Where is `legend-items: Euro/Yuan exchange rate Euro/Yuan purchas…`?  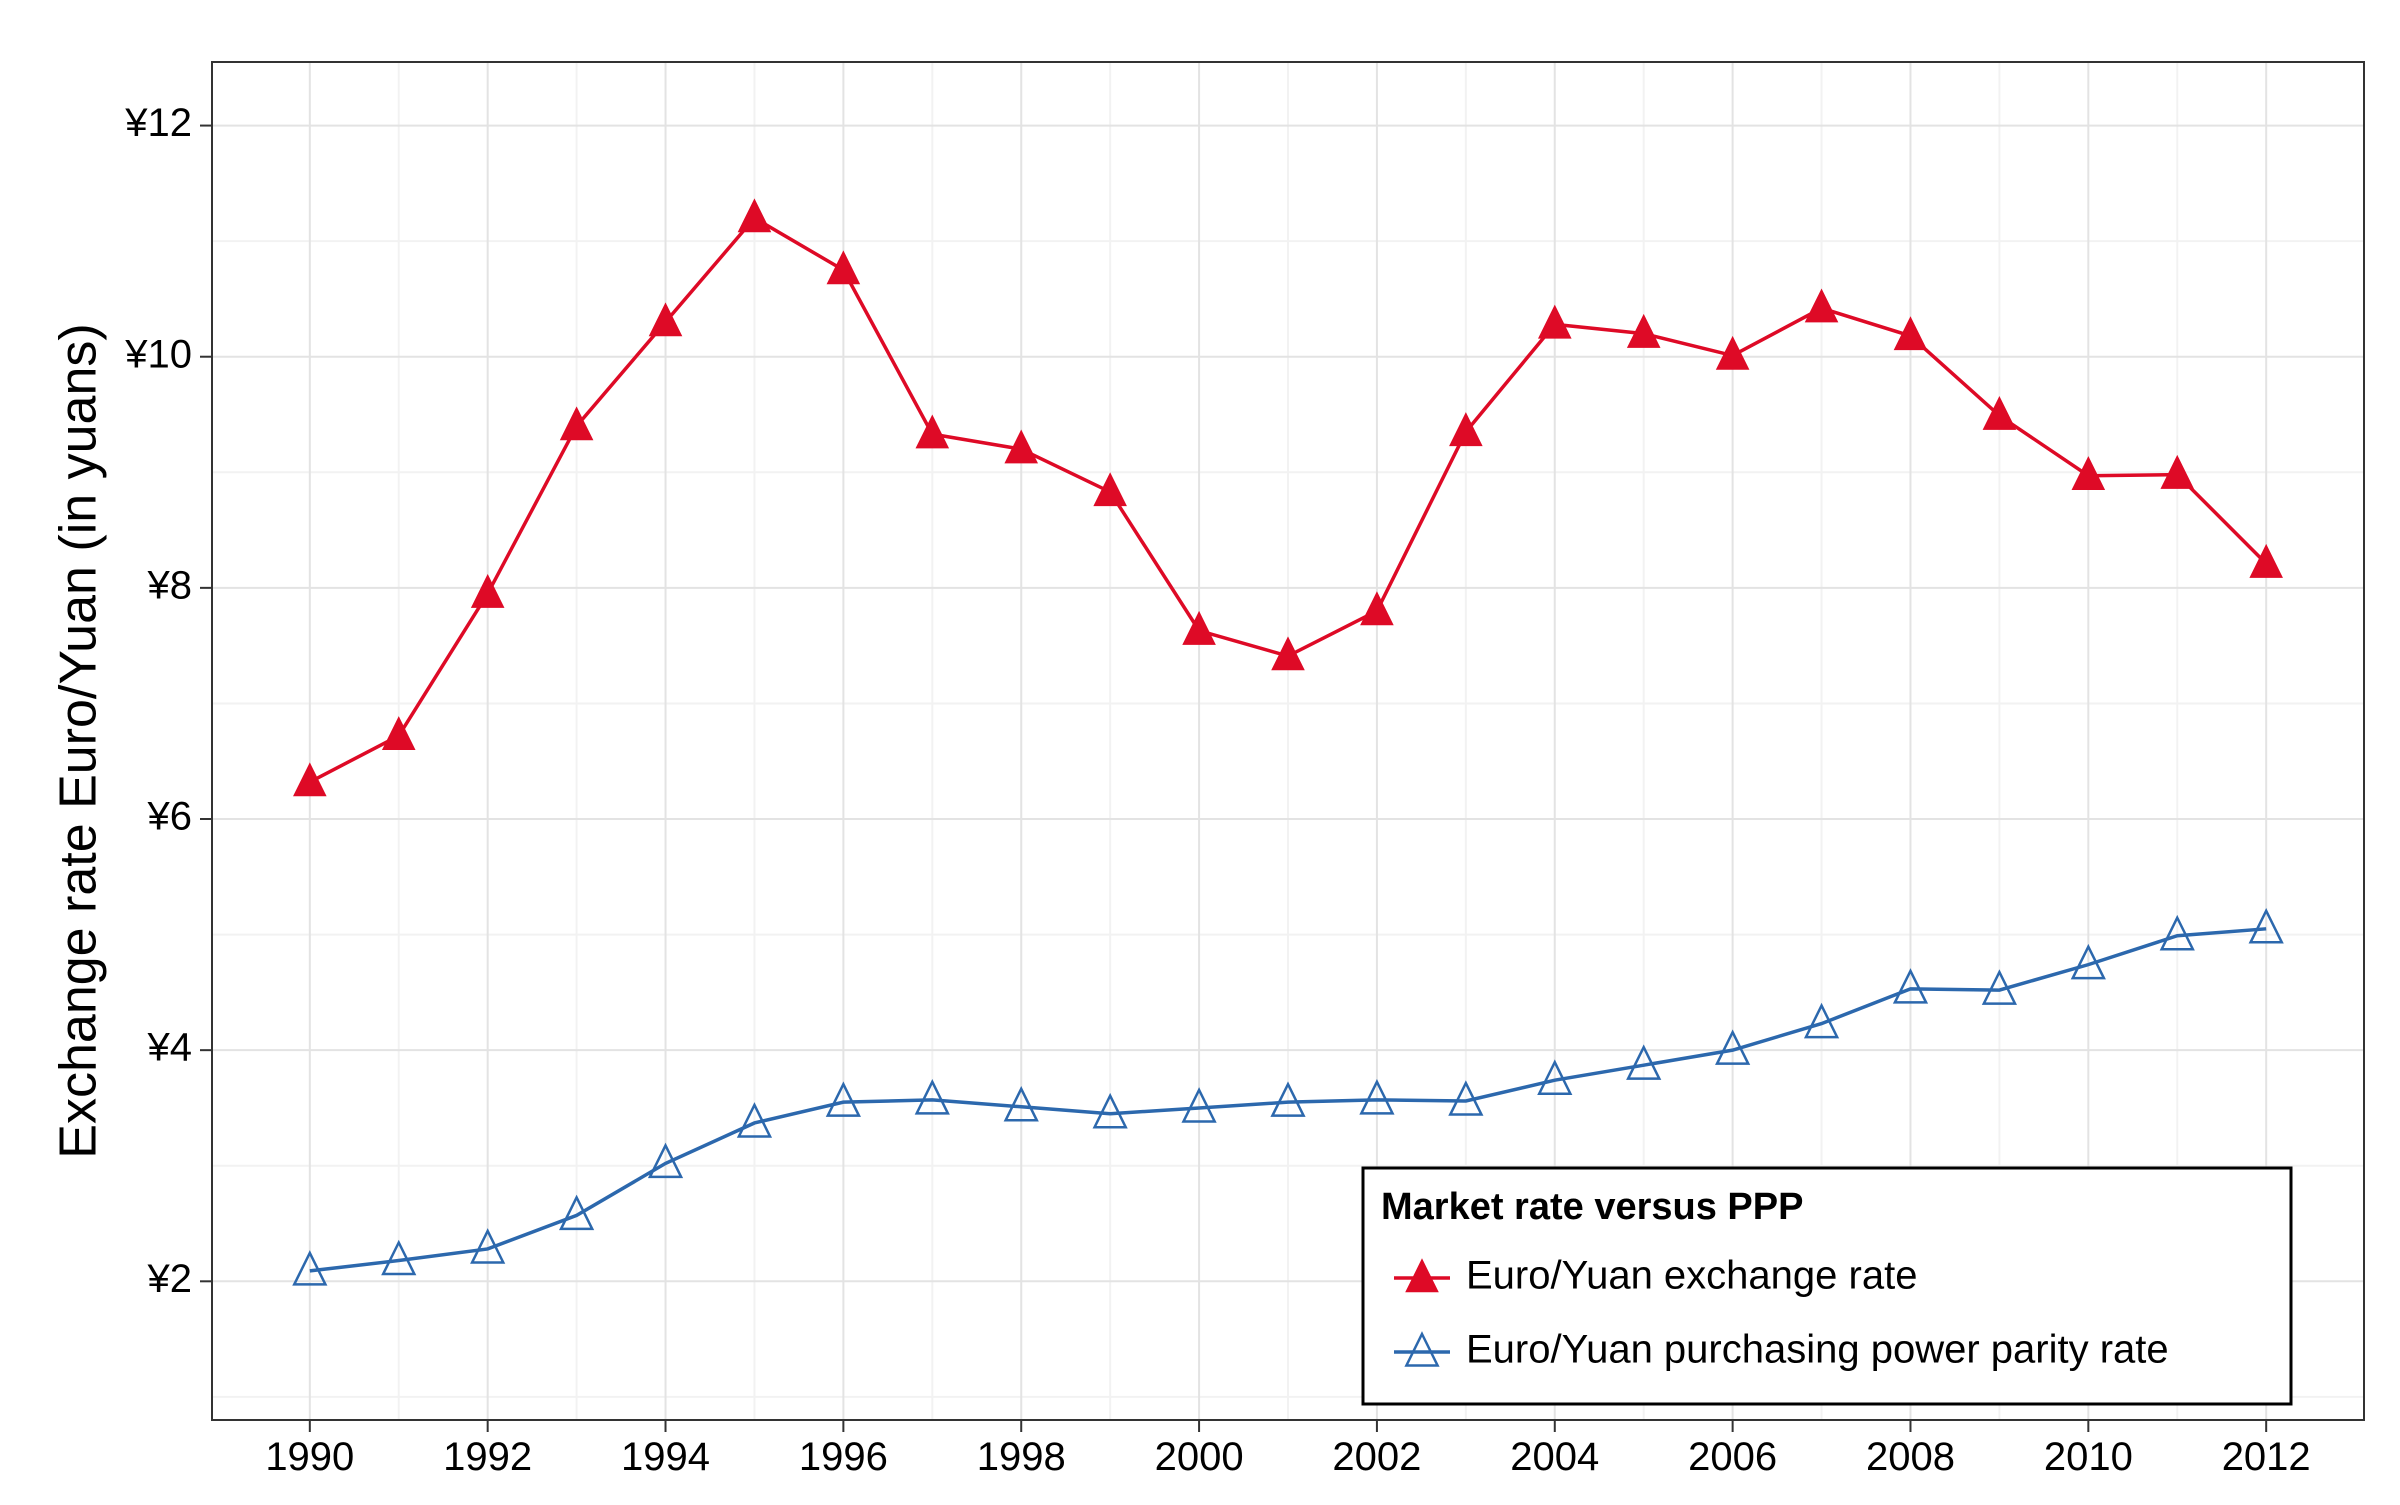
legend-items: Euro/Yuan exchange rate Euro/Yuan purchas… is located at coordinates (1781, 1313).